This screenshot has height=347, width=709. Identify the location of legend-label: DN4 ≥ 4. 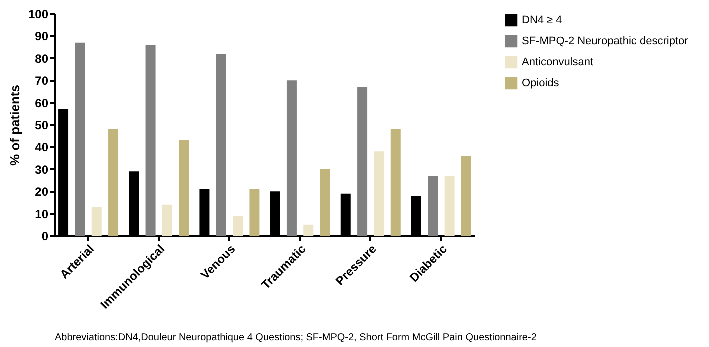
(542, 20).